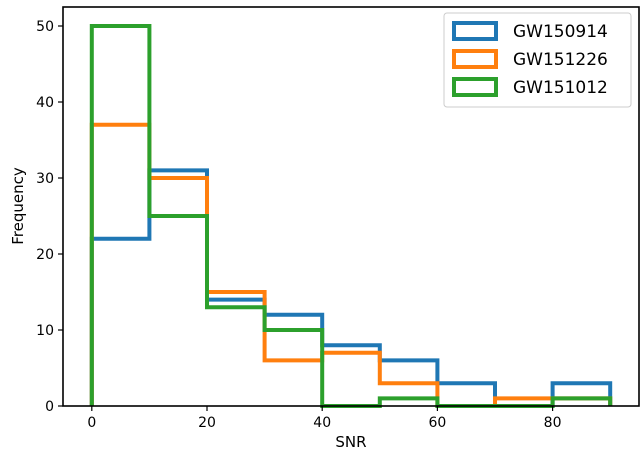 This screenshot has width=642, height=453. I want to click on y-tick-label: 10, so click(45, 331).